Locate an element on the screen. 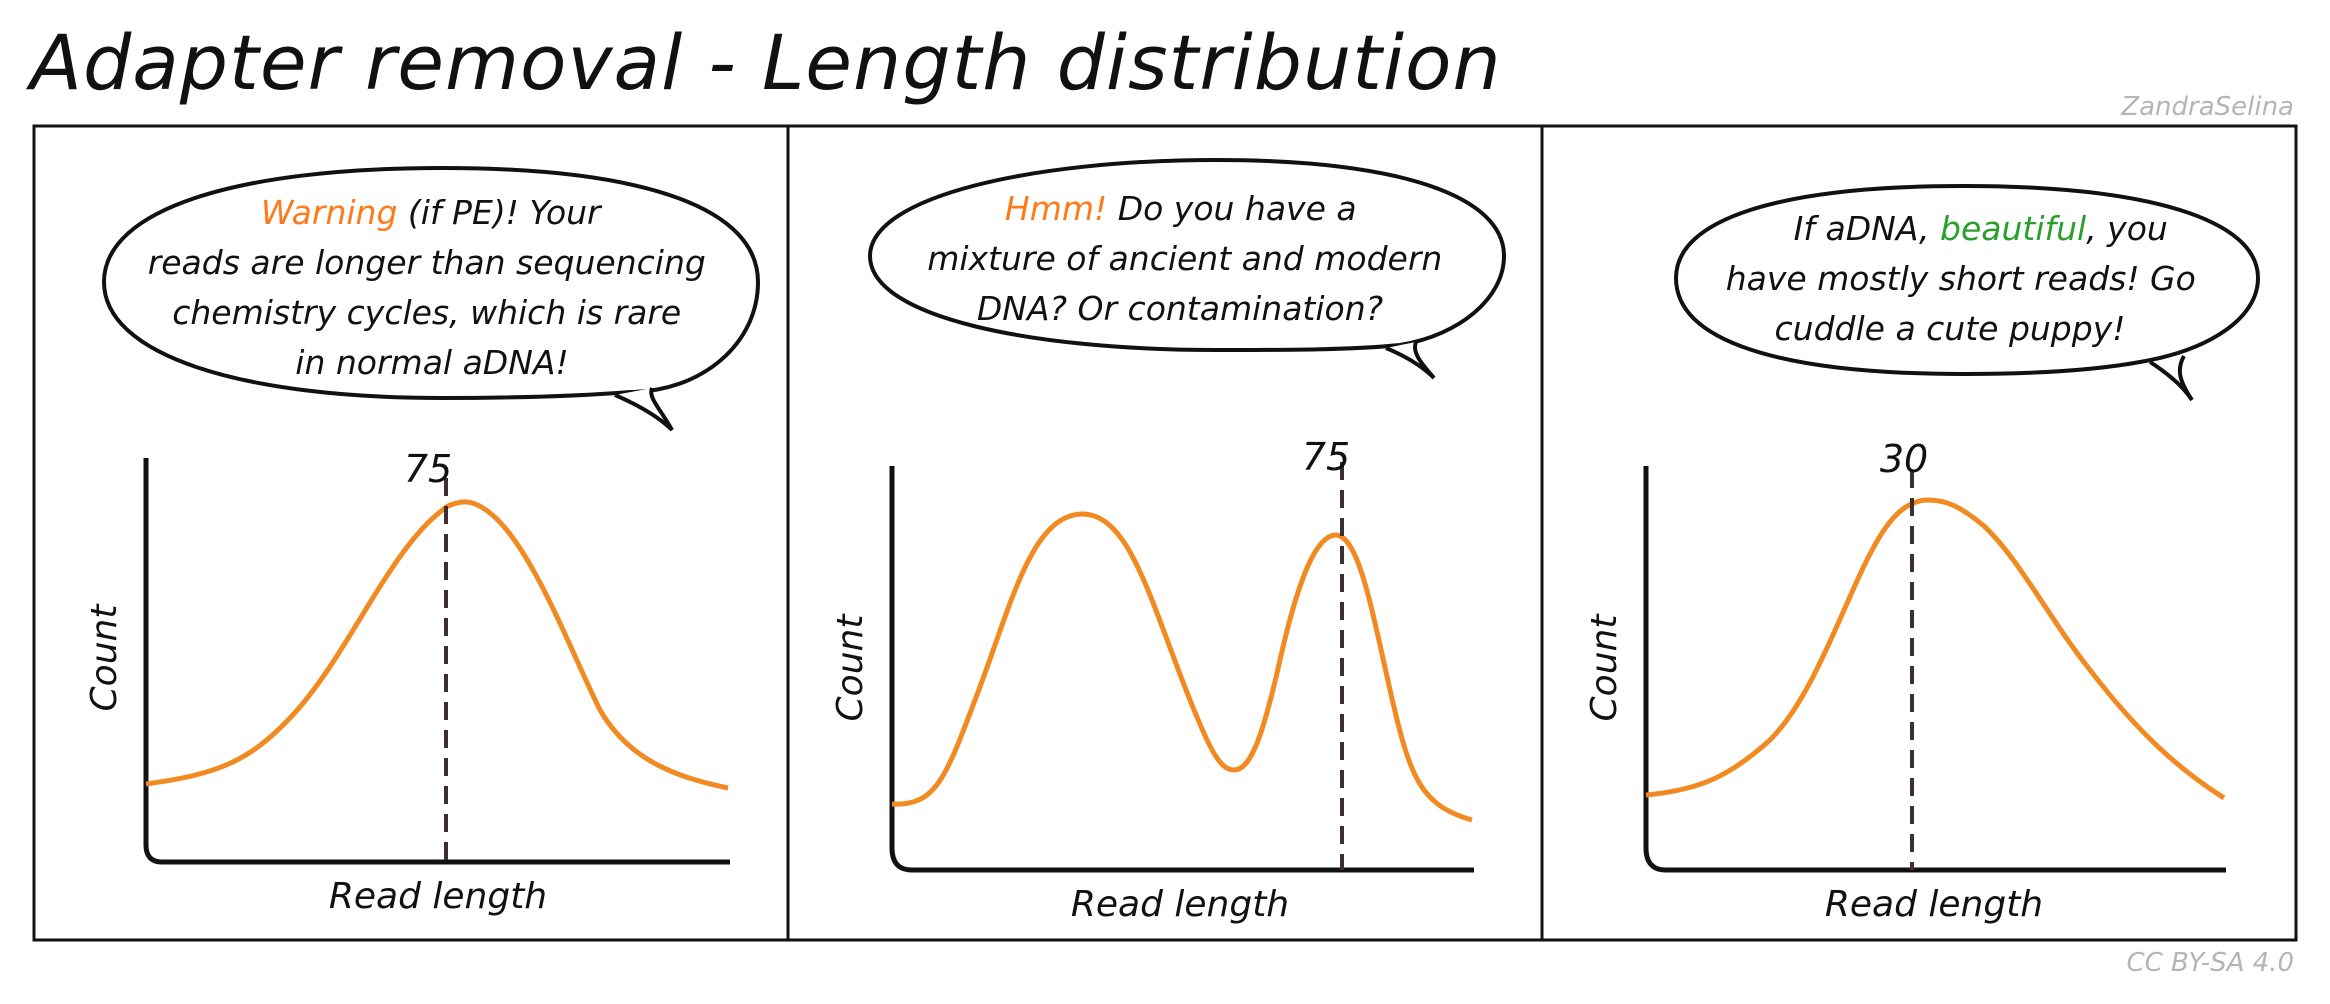  page-title: Adapter removal - Length distribution is located at coordinates (766, 62).